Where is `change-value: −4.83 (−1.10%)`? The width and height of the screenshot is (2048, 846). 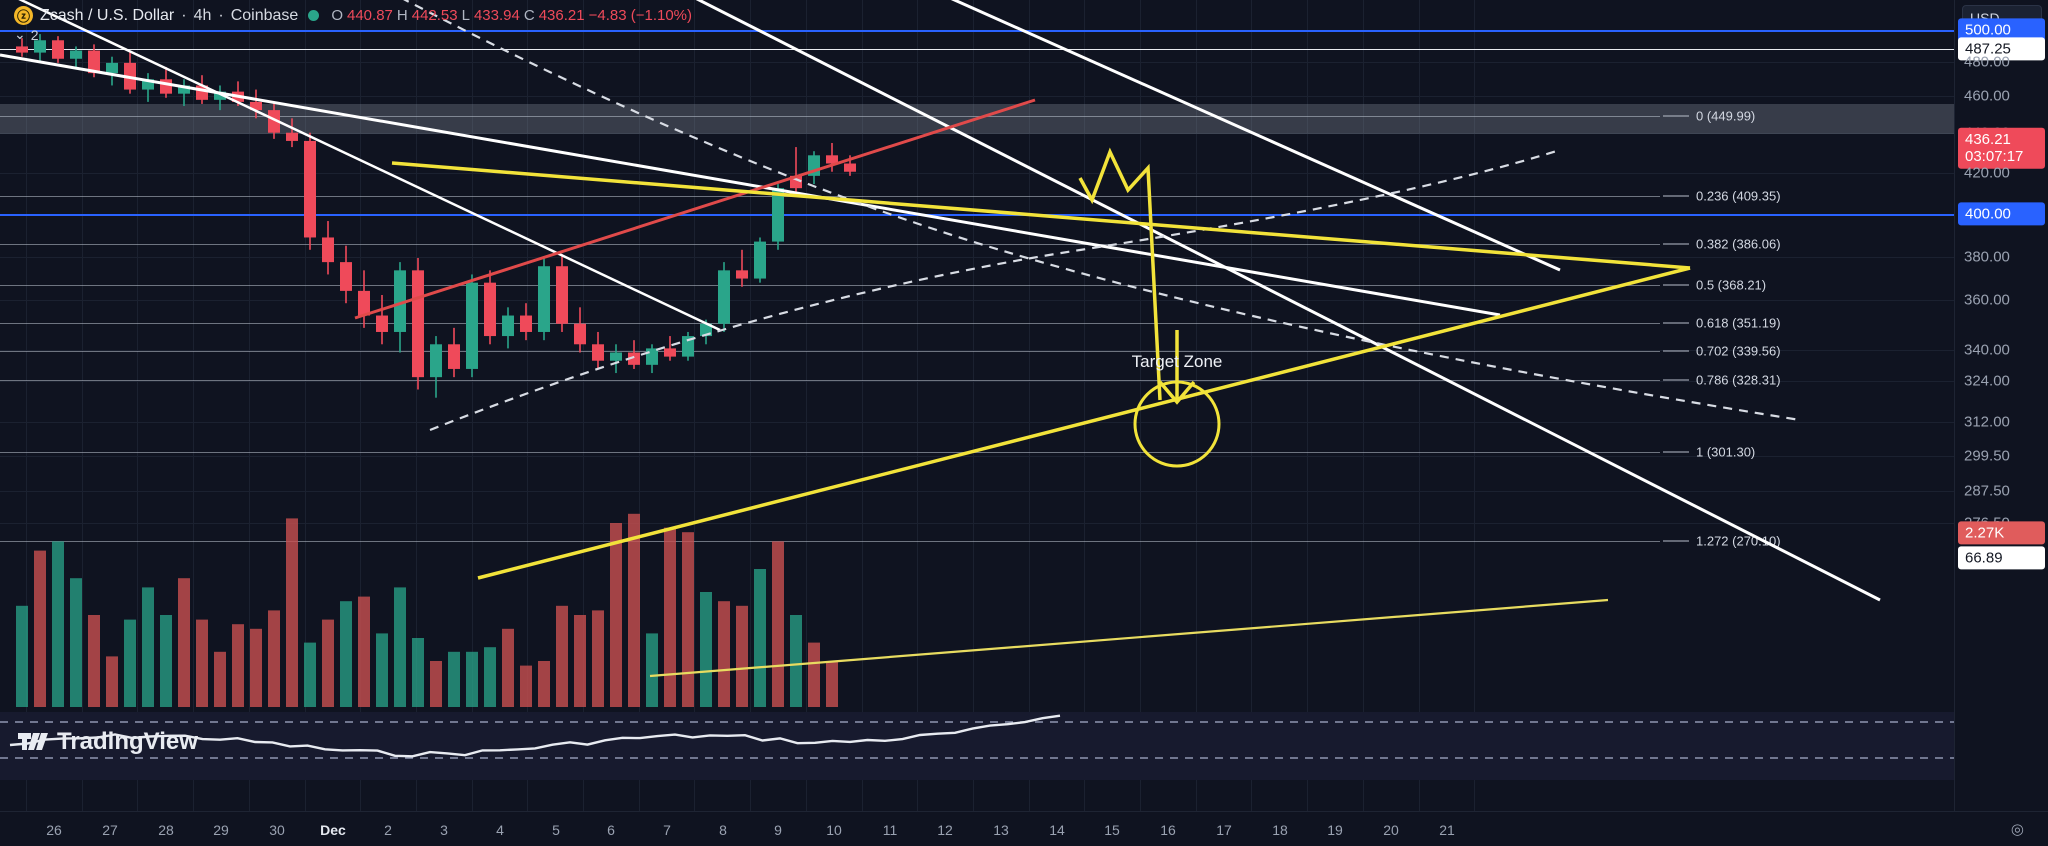
change-value: −4.83 (−1.10%) is located at coordinates (640, 15).